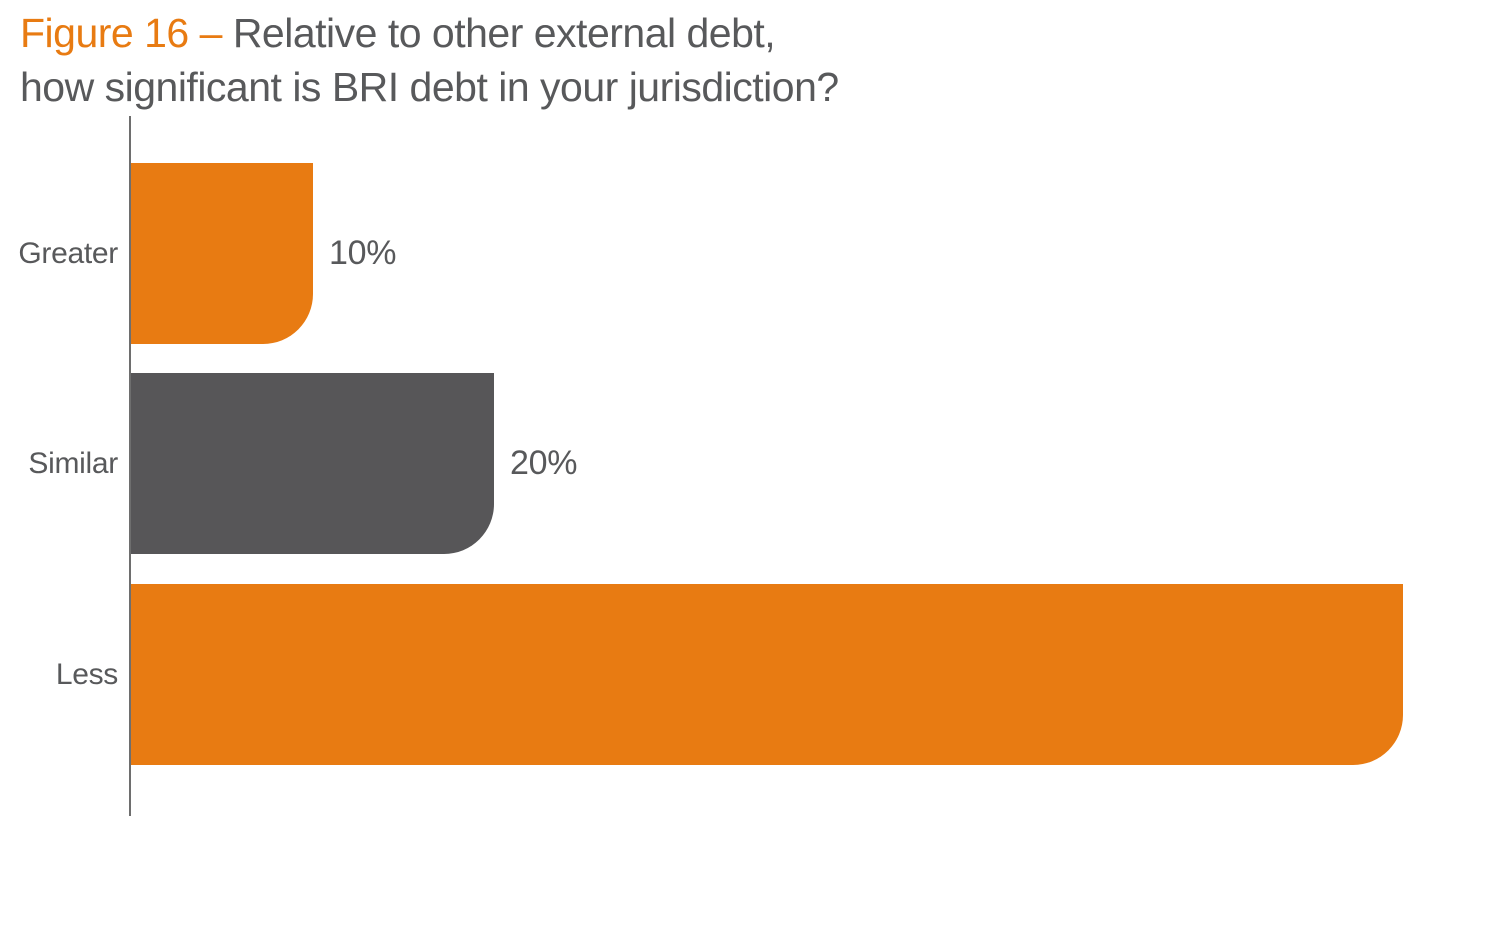 The image size is (1500, 939). I want to click on bar-similar, so click(312, 463).